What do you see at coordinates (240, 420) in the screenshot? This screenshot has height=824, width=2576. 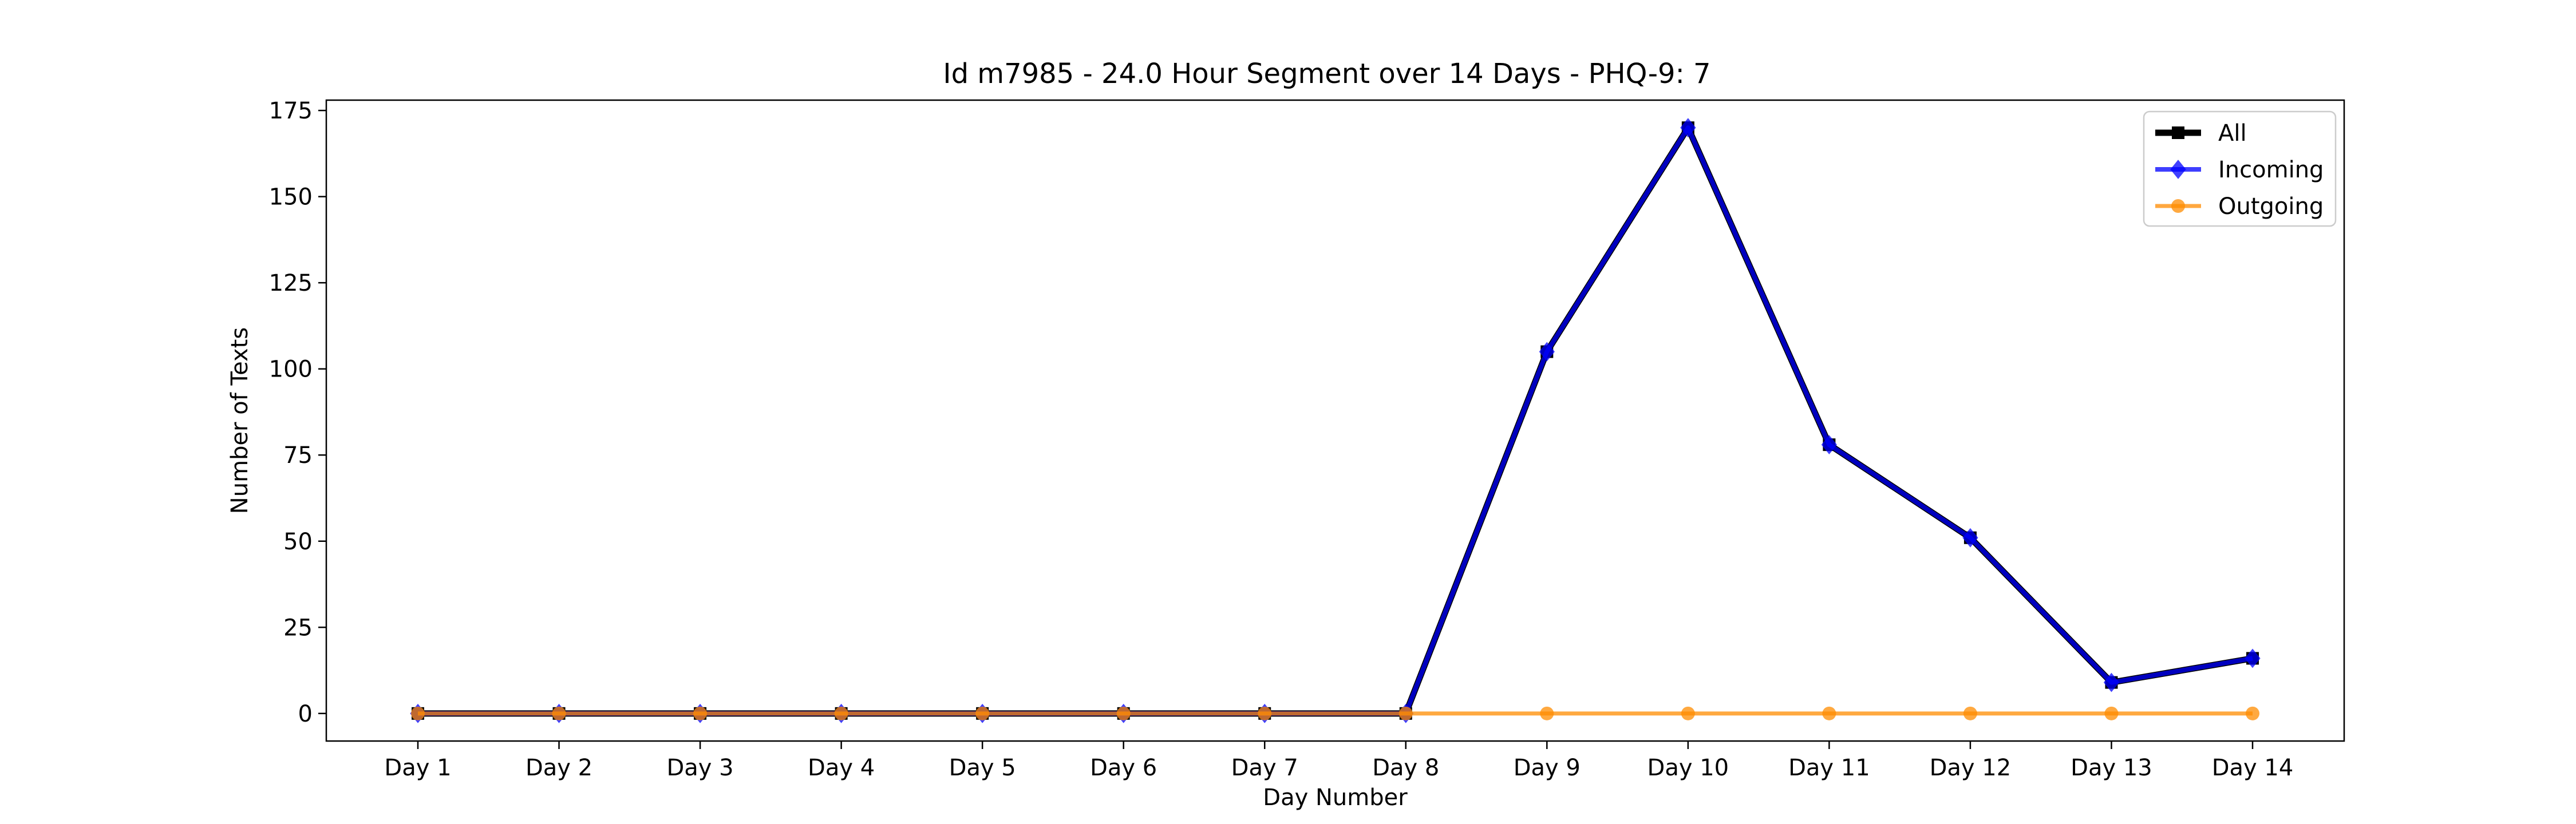 I see `y-axis-label: Number of Texts` at bounding box center [240, 420].